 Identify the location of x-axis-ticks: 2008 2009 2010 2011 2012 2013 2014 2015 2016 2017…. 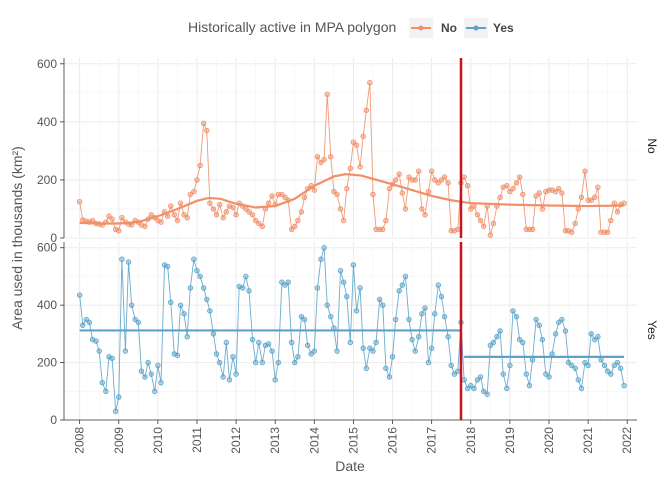
(350, 436).